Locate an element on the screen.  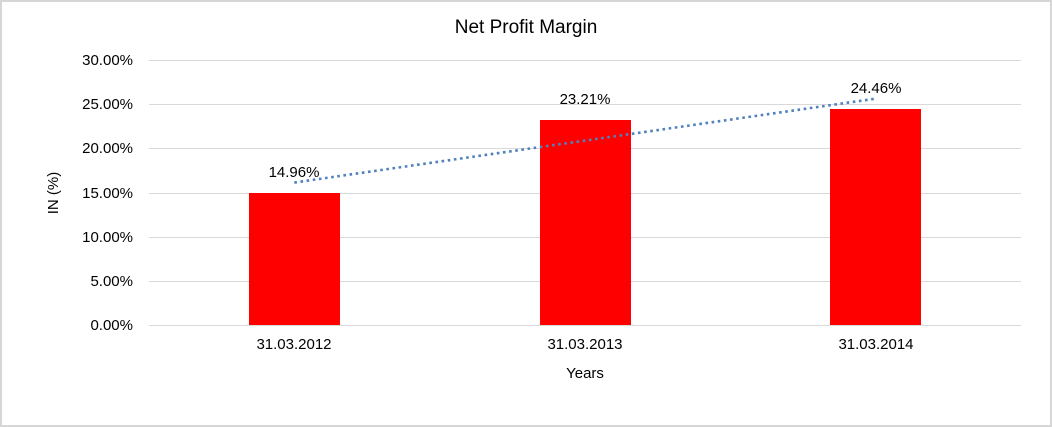
y-tick-label: 20.00% is located at coordinates (107, 148).